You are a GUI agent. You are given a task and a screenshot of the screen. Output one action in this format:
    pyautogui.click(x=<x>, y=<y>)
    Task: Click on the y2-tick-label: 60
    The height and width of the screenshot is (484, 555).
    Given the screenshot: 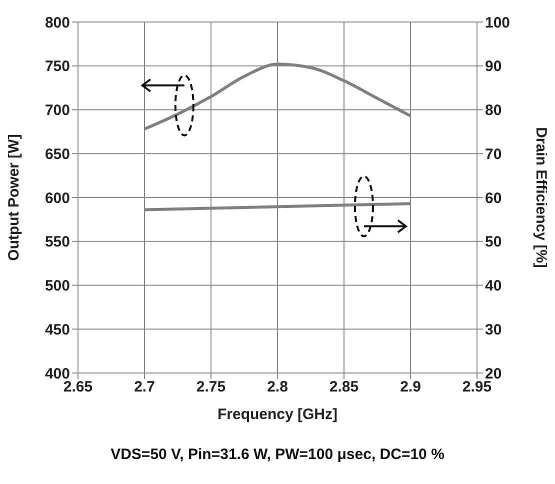 What is the action you would take?
    pyautogui.click(x=493, y=198)
    